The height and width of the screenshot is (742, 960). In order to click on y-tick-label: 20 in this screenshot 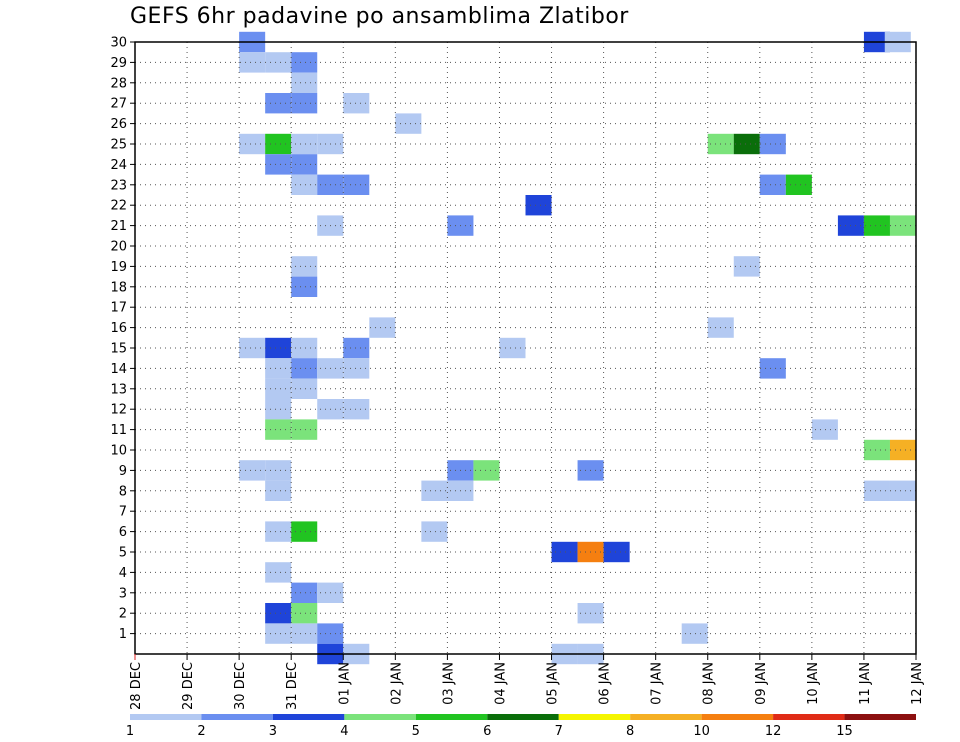, I will do `click(118, 247)`.